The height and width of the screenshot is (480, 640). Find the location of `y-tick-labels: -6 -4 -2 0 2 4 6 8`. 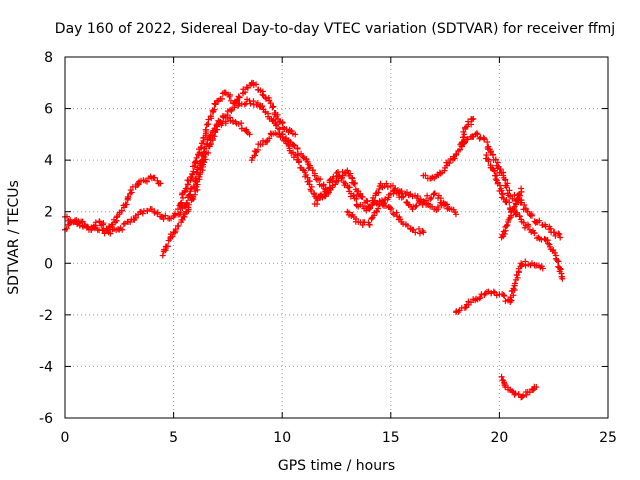

y-tick-labels: -6 -4 -2 0 2 4 6 8 is located at coordinates (46, 238).